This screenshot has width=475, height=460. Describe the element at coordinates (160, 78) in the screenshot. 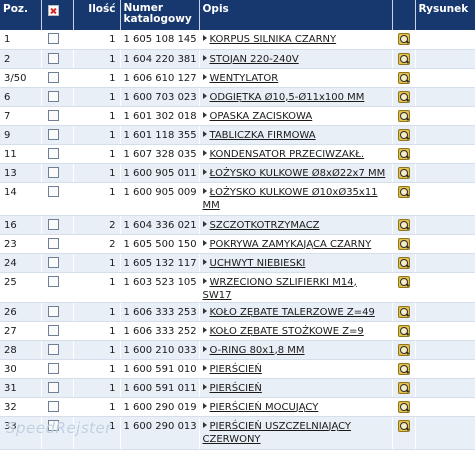

I see `row-catalog-number: 1 606 610 127` at that location.